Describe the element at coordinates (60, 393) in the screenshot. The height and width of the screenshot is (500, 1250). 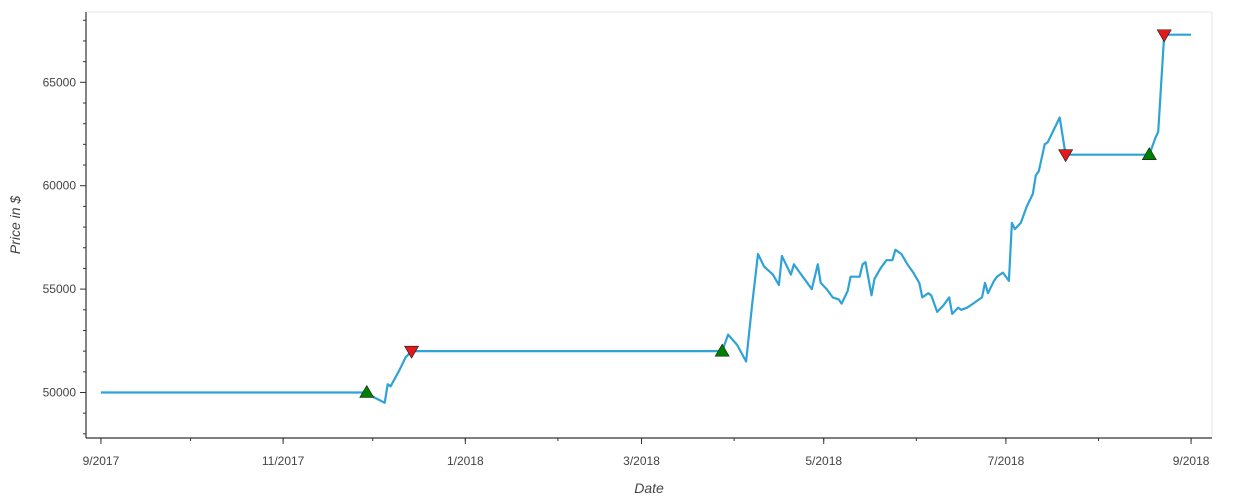
I see `y-tick-label: 50000` at that location.